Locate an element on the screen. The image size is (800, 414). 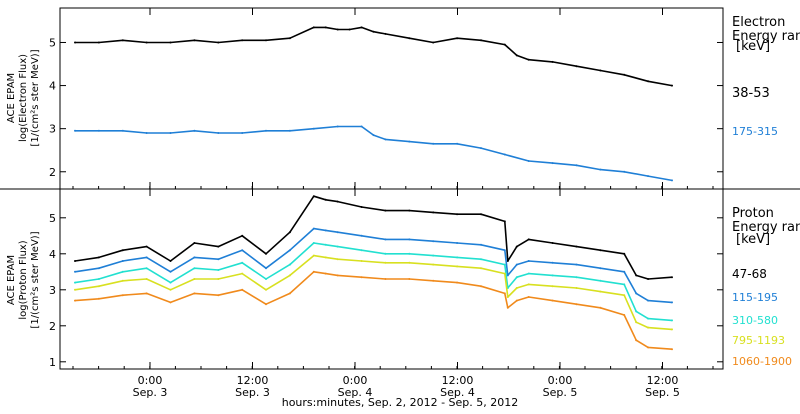
panel1-ytick-label-1: 2 is located at coordinates (52, 326).